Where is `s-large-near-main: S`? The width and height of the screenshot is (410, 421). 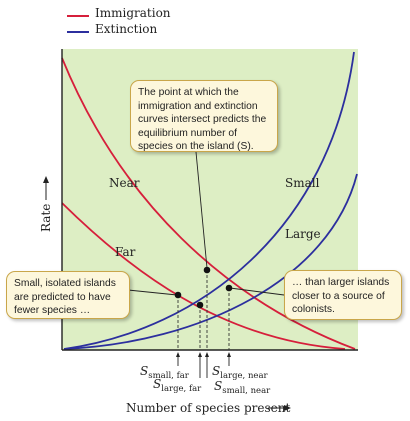 s-large-near-main: S is located at coordinates (216, 371).